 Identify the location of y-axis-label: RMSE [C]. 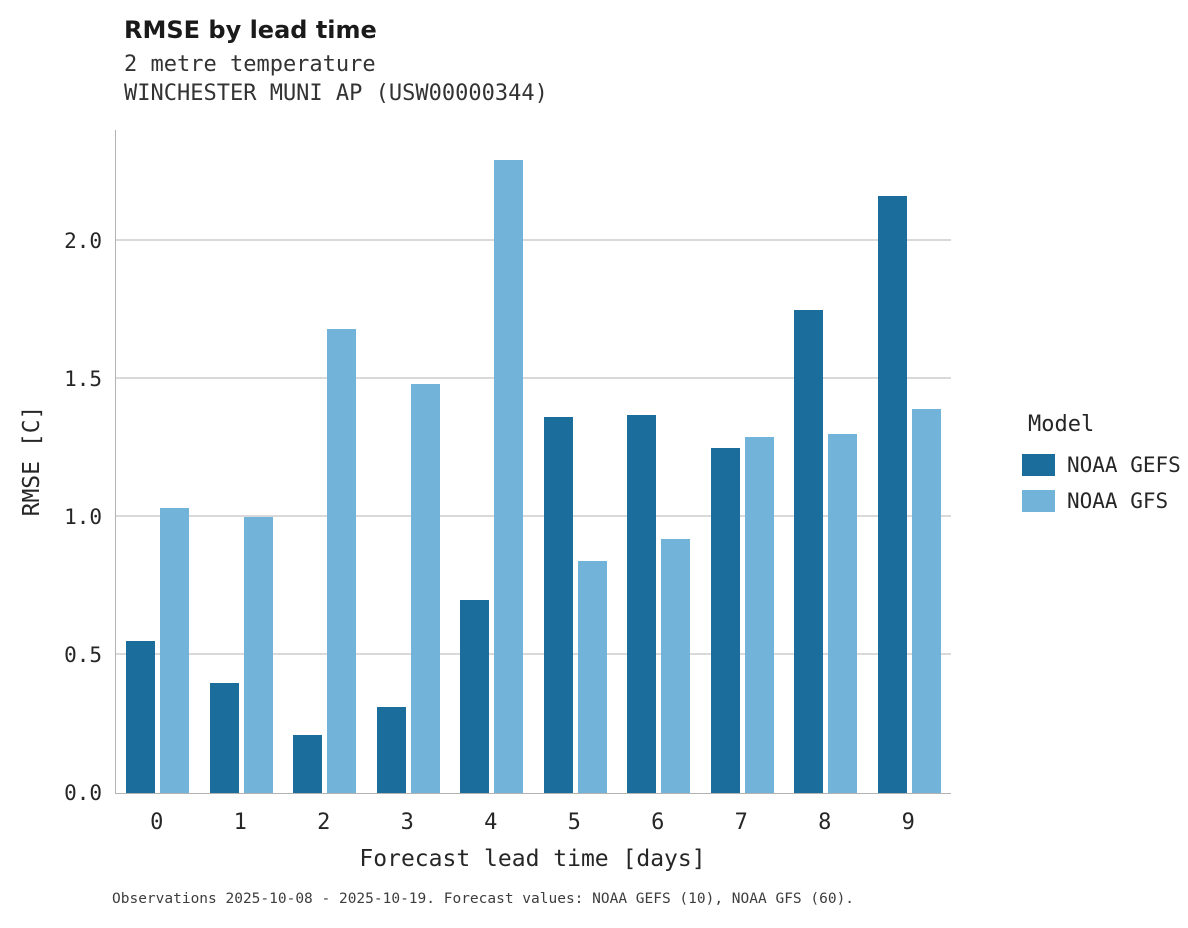
(32, 461).